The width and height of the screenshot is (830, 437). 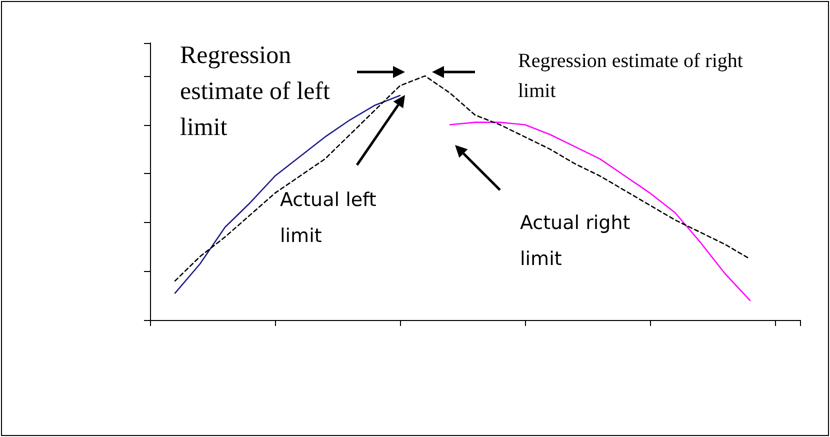 What do you see at coordinates (255, 92) in the screenshot?
I see `annotation: Regression estimate of left limit` at bounding box center [255, 92].